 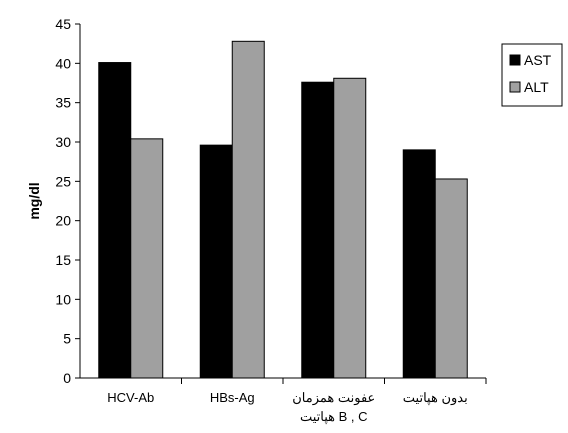 I want to click on legend-label: AST, so click(x=538, y=60).